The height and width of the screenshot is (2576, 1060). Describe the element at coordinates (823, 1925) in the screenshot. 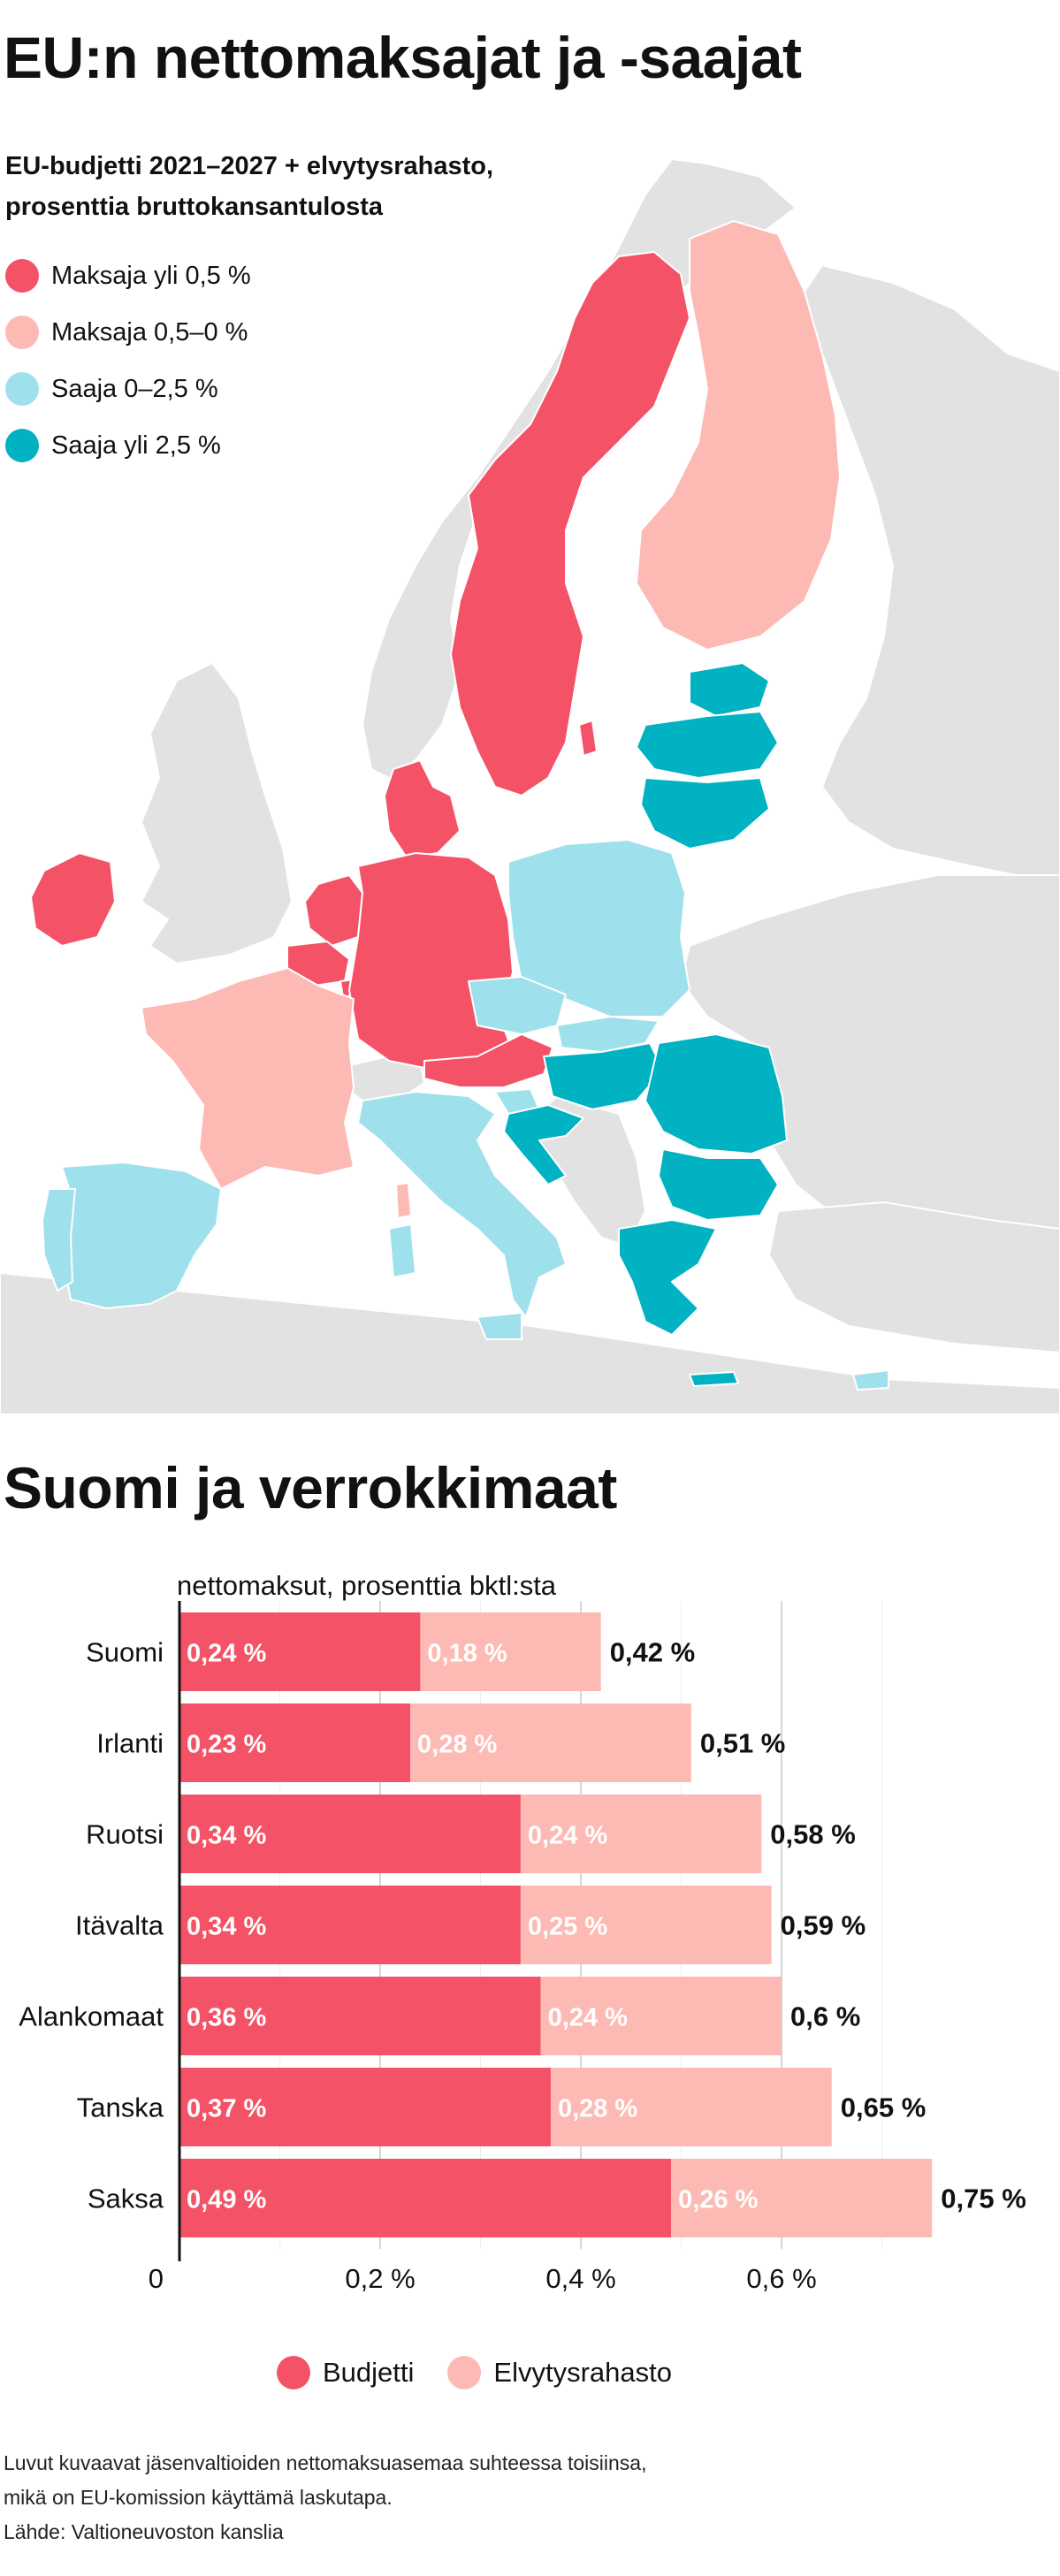

I see `bar-total-label: 0,59 %` at that location.